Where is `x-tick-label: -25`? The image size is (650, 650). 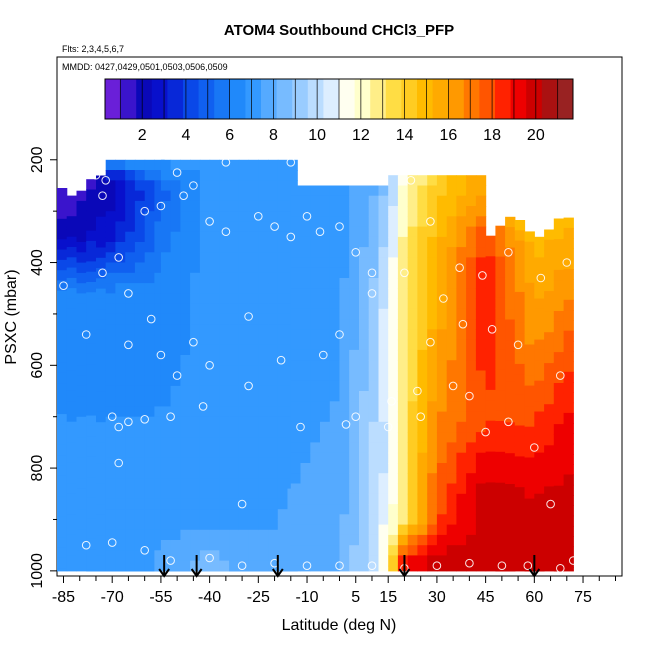 x-tick-label: -25 is located at coordinates (258, 597).